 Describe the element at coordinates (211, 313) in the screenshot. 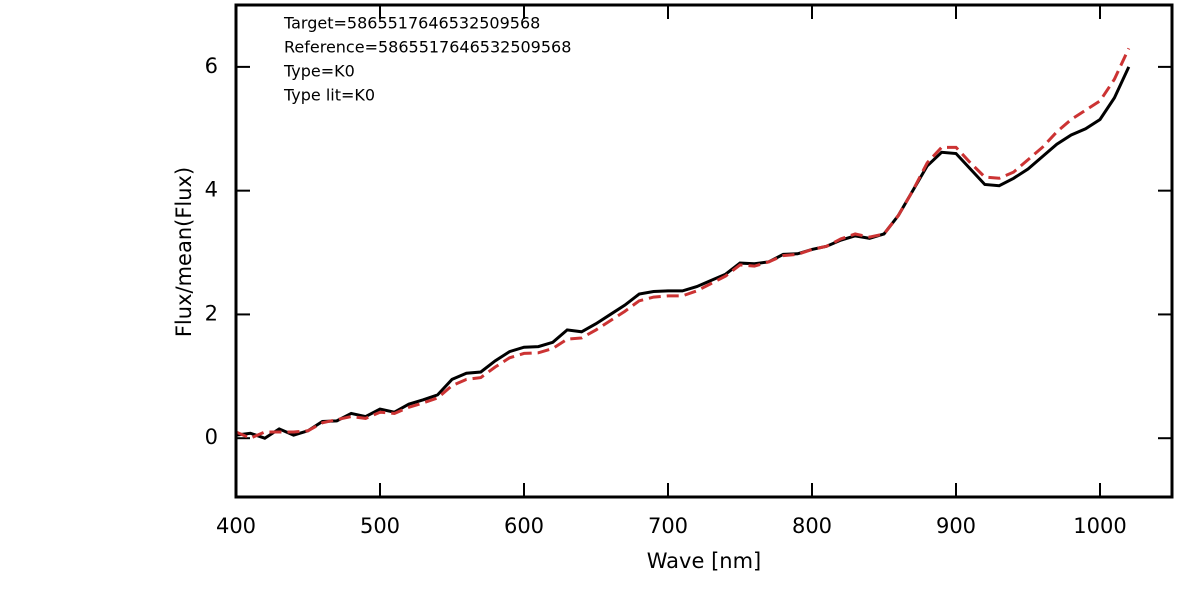

I see `y-tick-label: 2` at that location.